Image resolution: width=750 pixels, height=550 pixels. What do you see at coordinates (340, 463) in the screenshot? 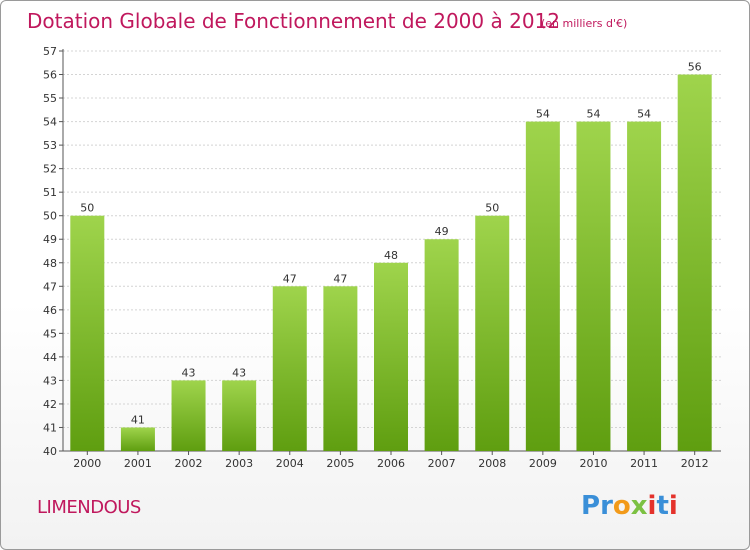
I see `x-tick-label: 2005` at bounding box center [340, 463].